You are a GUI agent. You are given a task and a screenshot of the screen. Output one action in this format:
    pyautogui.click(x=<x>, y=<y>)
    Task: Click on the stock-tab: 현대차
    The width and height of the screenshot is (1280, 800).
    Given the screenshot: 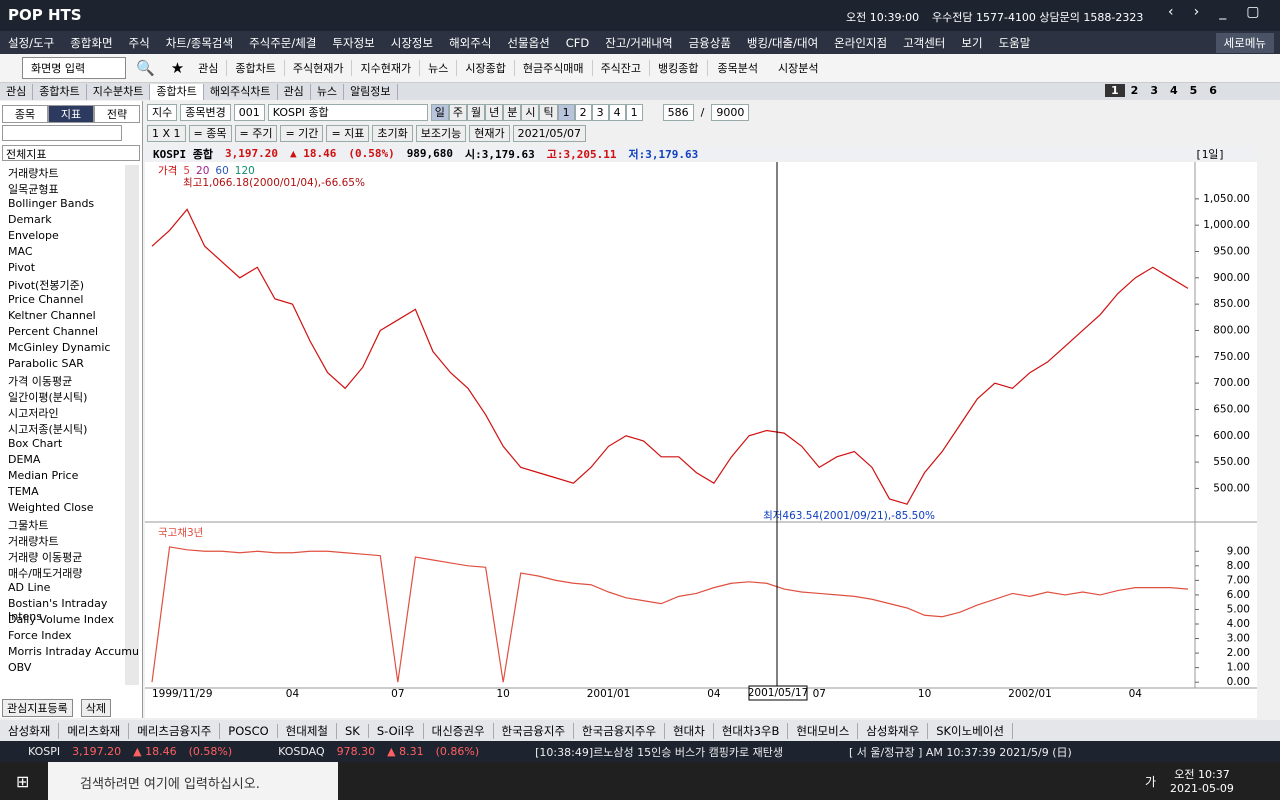 What is the action you would take?
    pyautogui.click(x=689, y=730)
    